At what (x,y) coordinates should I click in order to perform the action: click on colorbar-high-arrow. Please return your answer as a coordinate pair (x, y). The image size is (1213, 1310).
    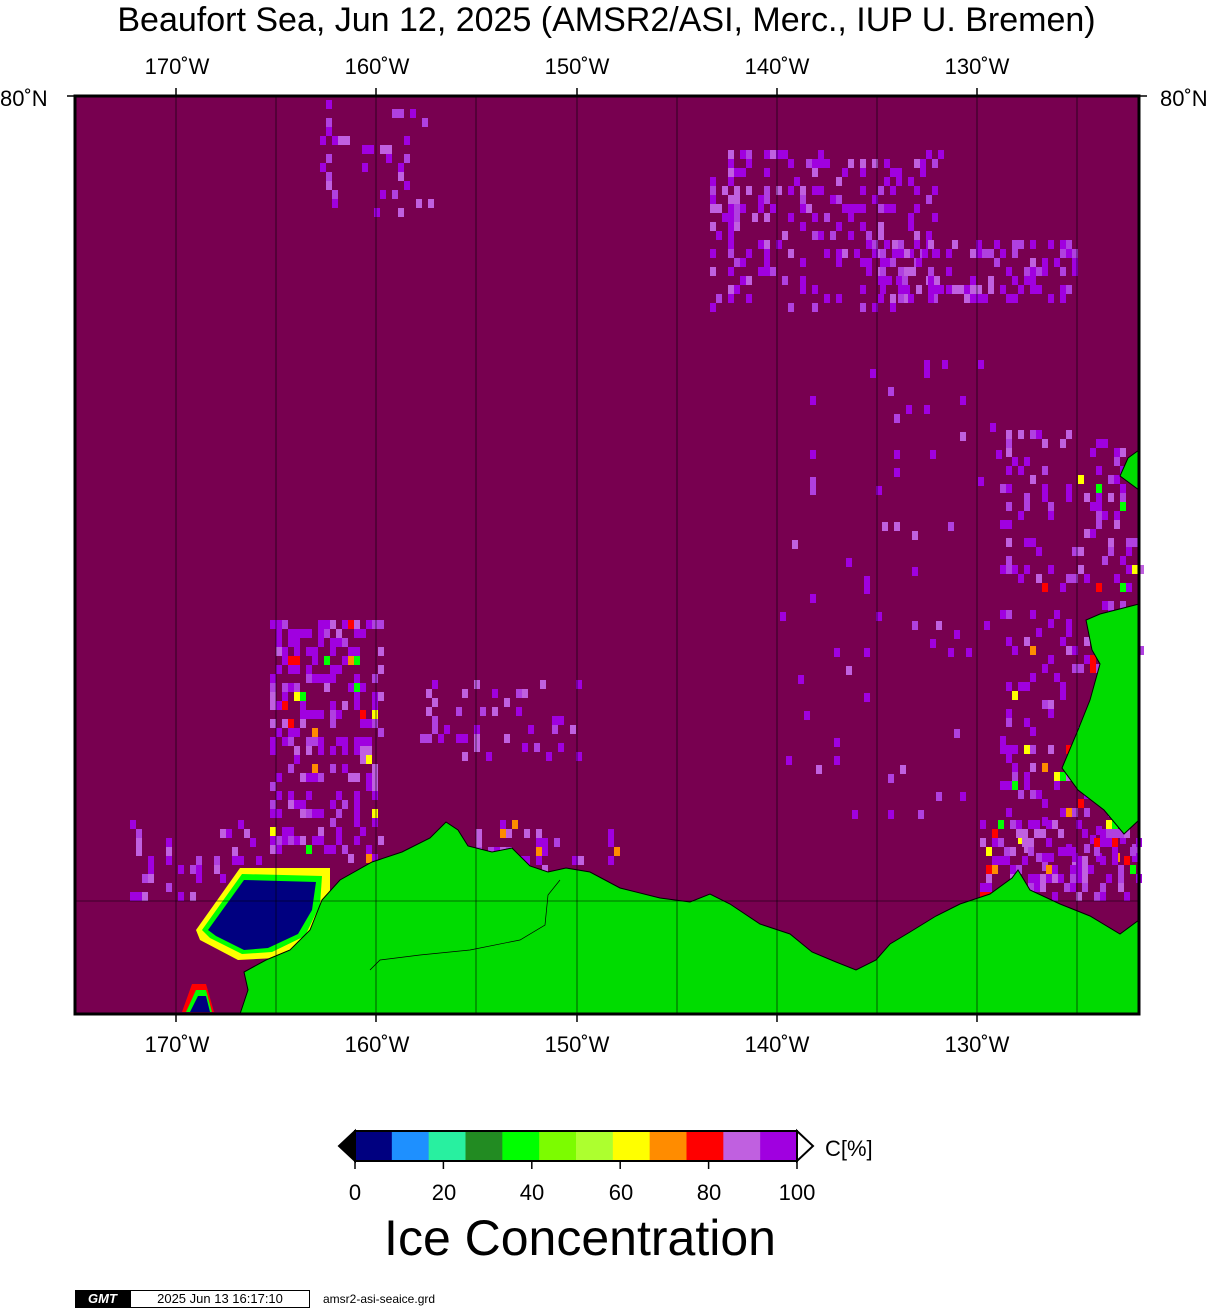
    Looking at the image, I should click on (805, 1146).